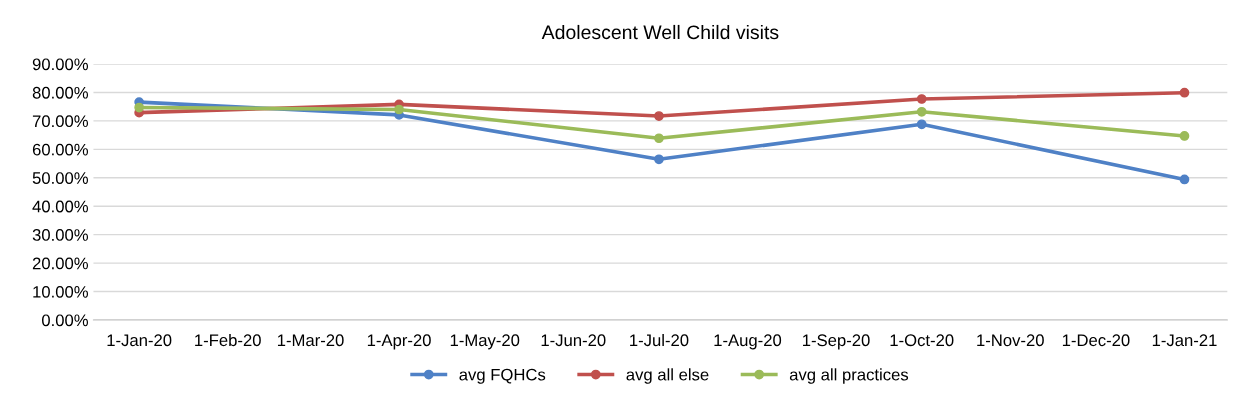  What do you see at coordinates (748, 342) in the screenshot?
I see `x-tick-label: 1-Aug-20` at bounding box center [748, 342].